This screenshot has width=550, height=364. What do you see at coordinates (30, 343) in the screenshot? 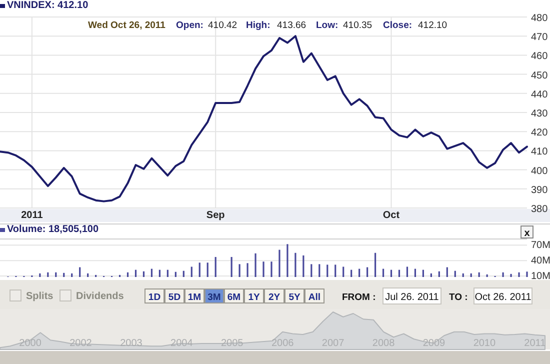
I see `x-tick-label: 2000` at bounding box center [30, 343].